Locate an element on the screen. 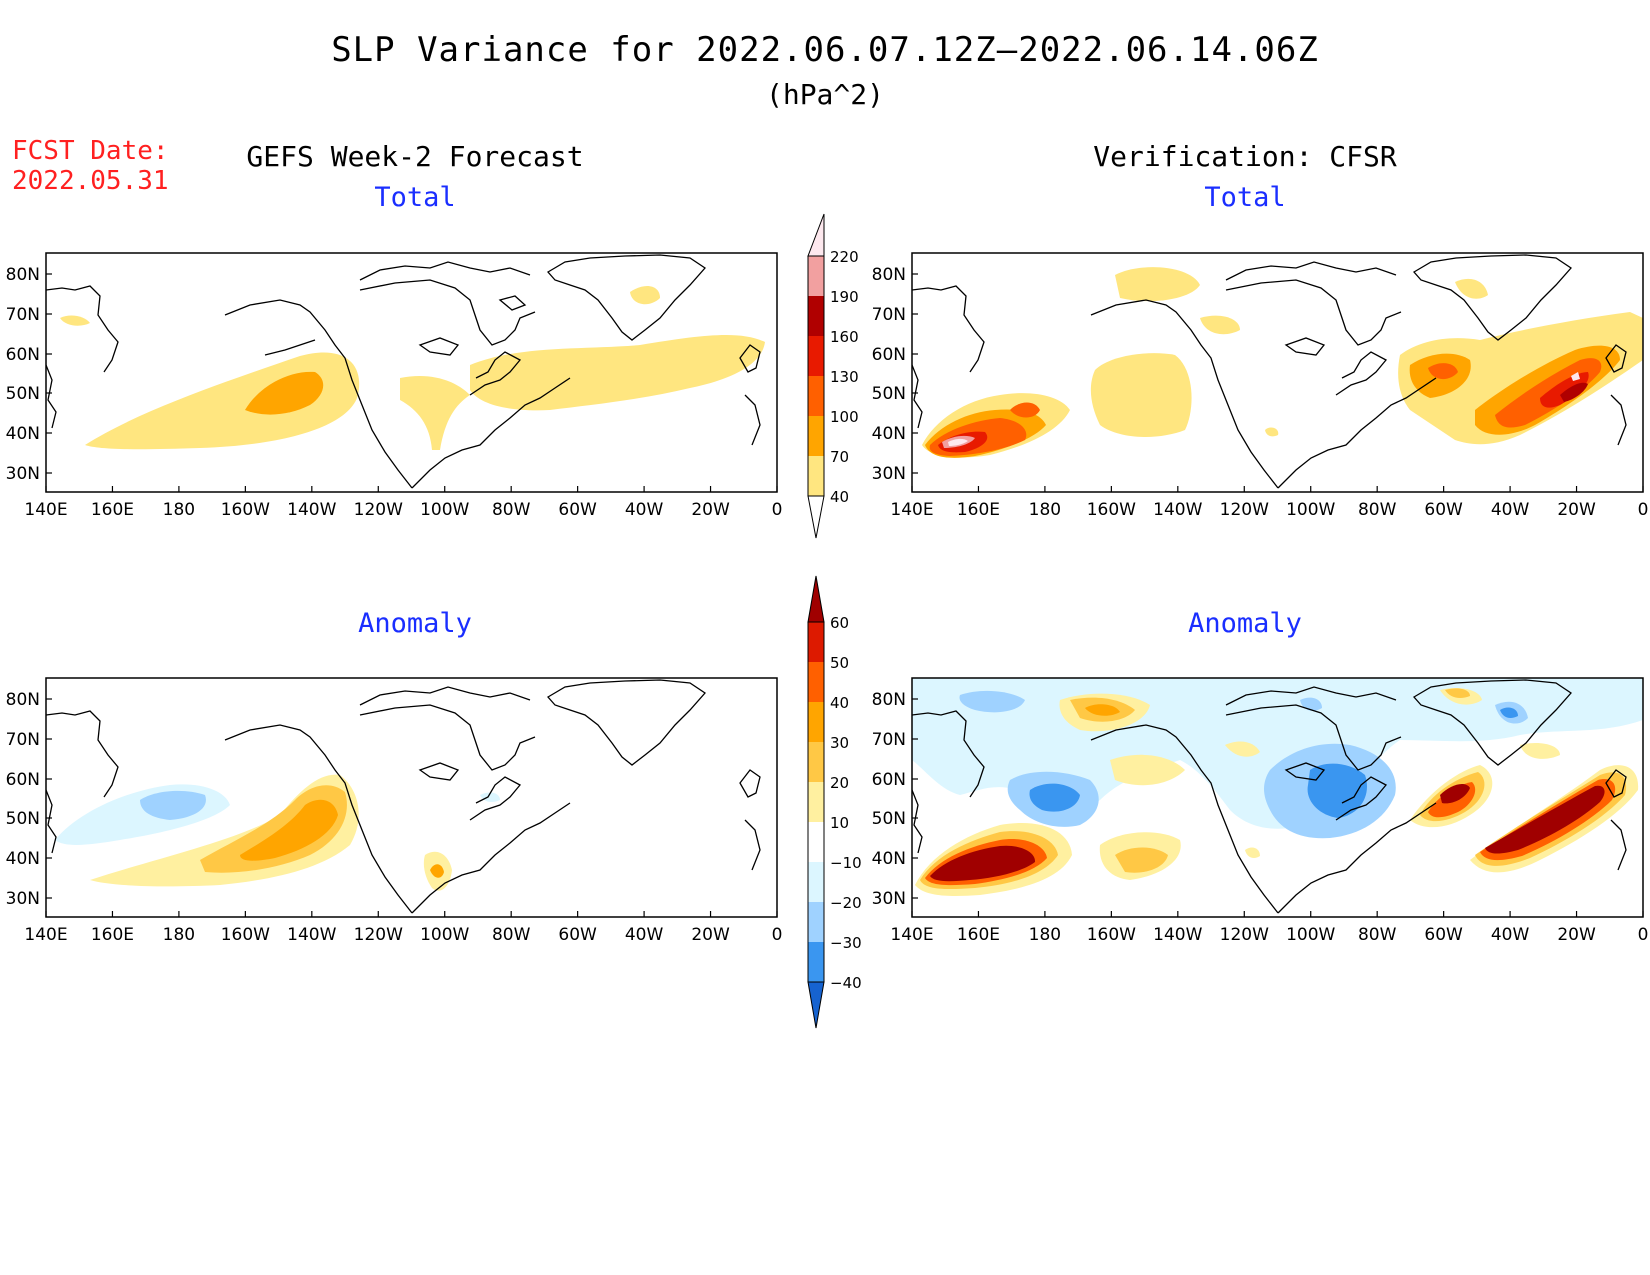  lon-tick-label: 160W is located at coordinates (1111, 935).